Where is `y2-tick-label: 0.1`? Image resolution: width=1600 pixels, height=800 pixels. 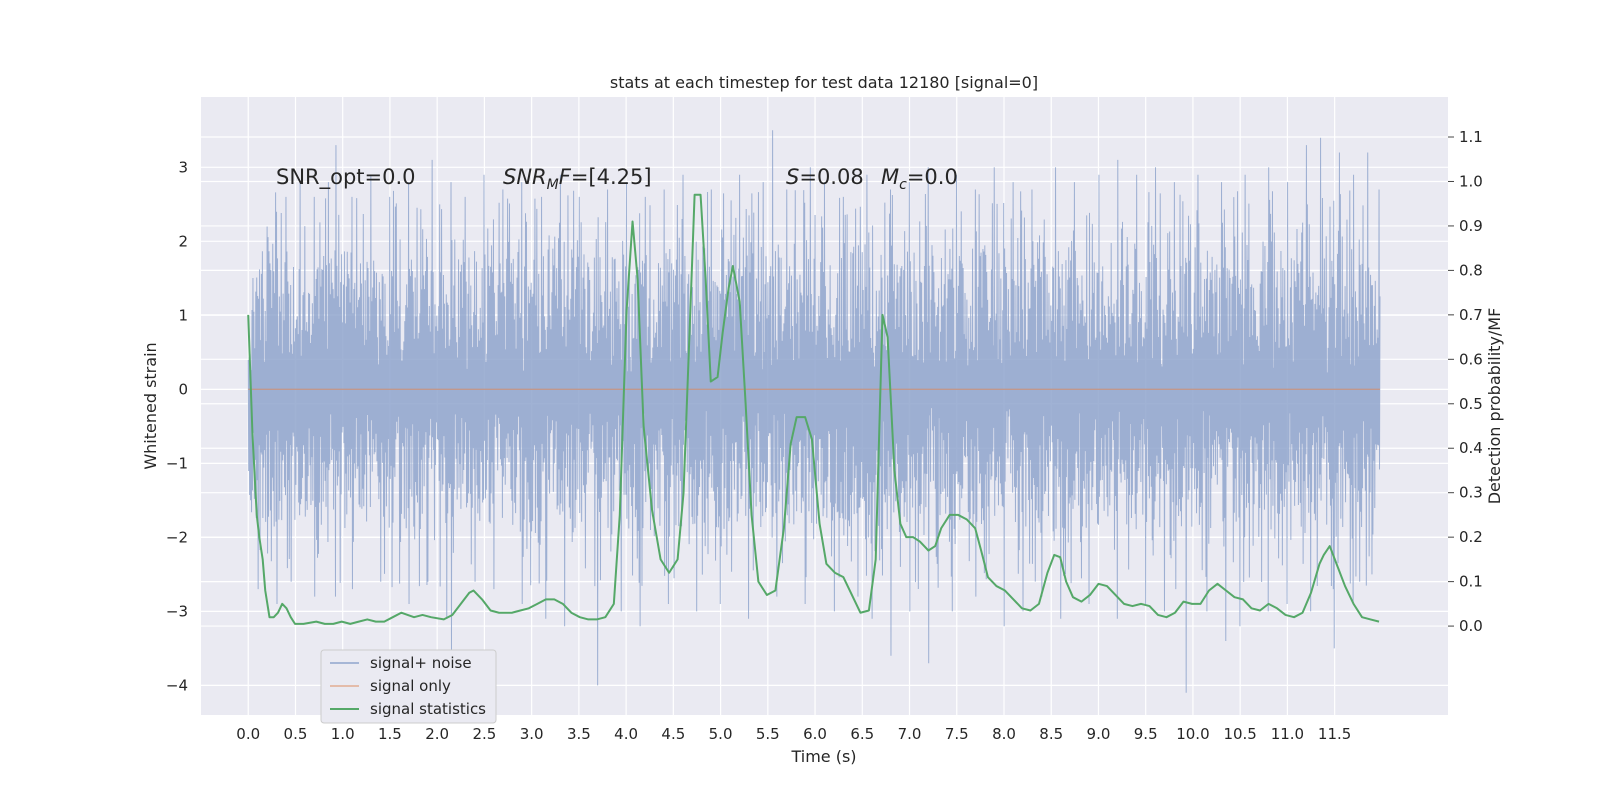
y2-tick-label: 0.1 is located at coordinates (1471, 582).